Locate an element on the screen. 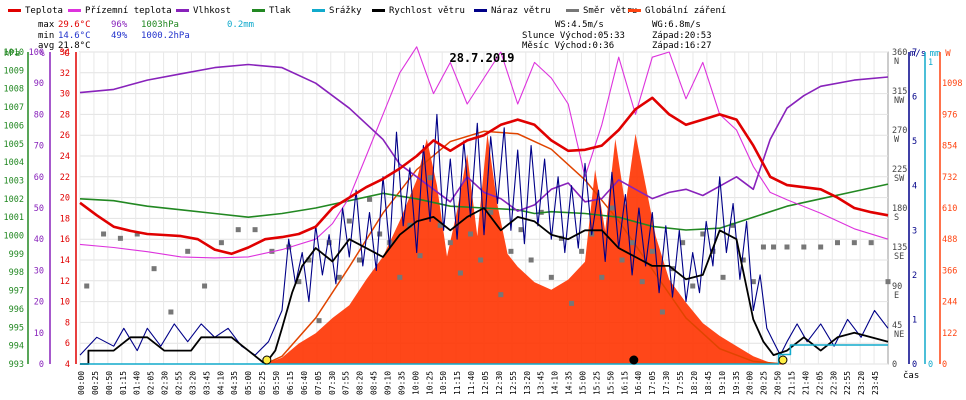 The height and width of the screenshot is (400, 966). y-tick-pct: 30 is located at coordinates (39, 271).